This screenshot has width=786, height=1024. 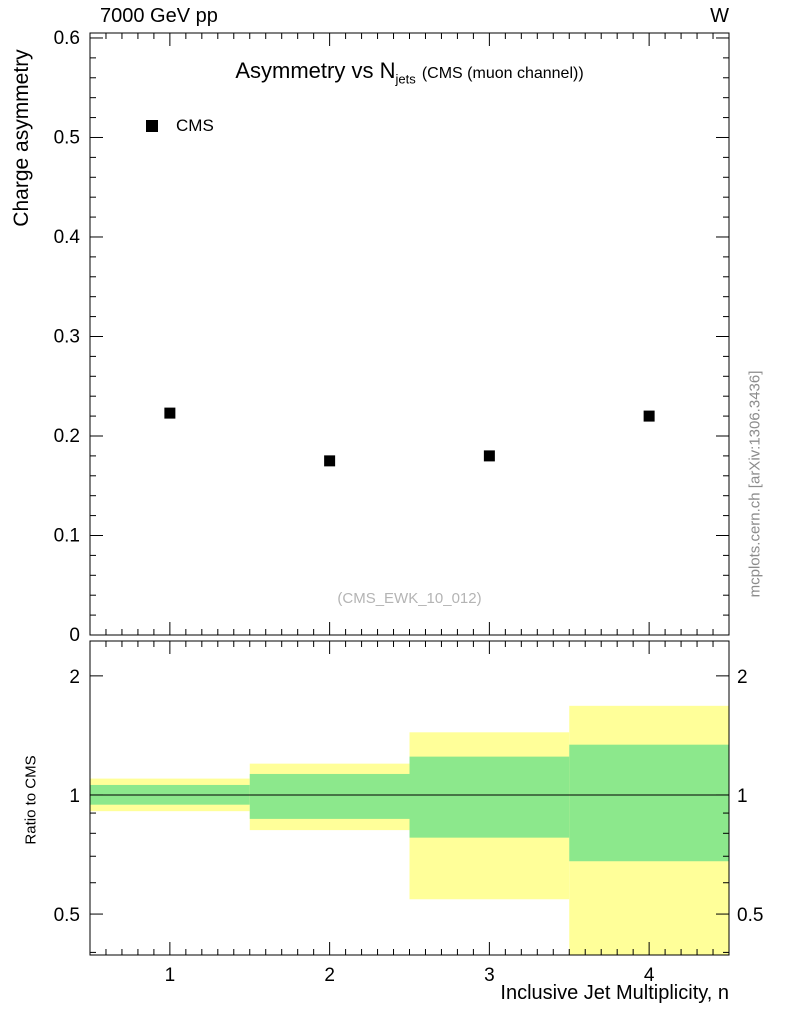 I want to click on x-tick-label: 2, so click(x=329, y=975).